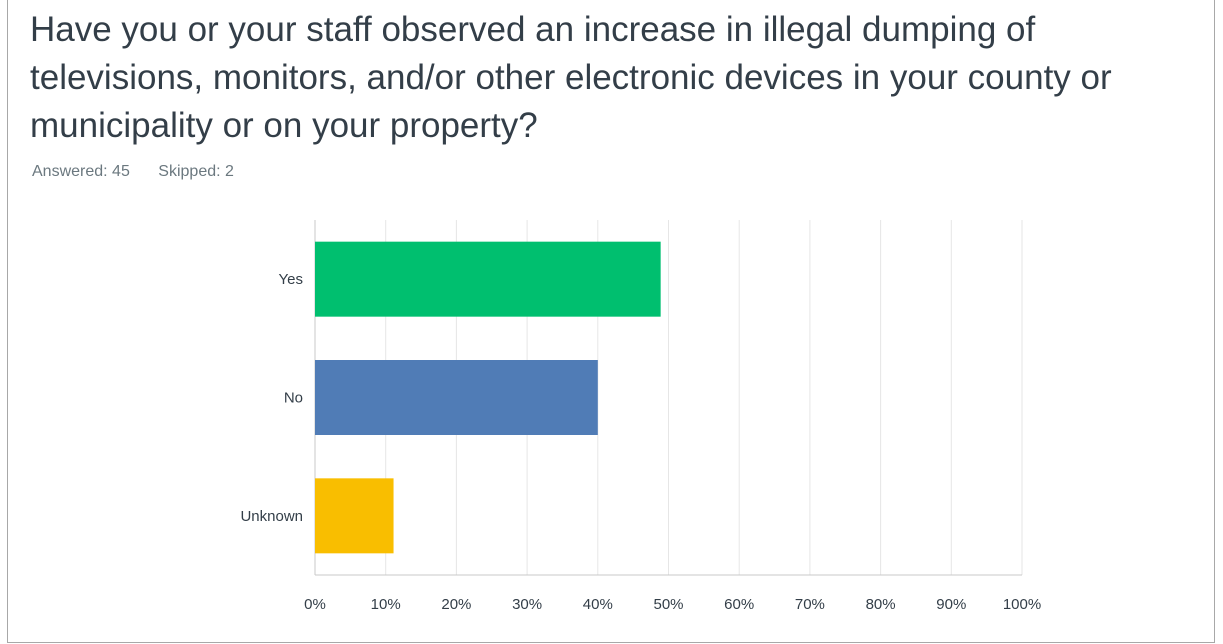  Describe the element at coordinates (598, 604) in the screenshot. I see `x-tick-label: 40%` at that location.